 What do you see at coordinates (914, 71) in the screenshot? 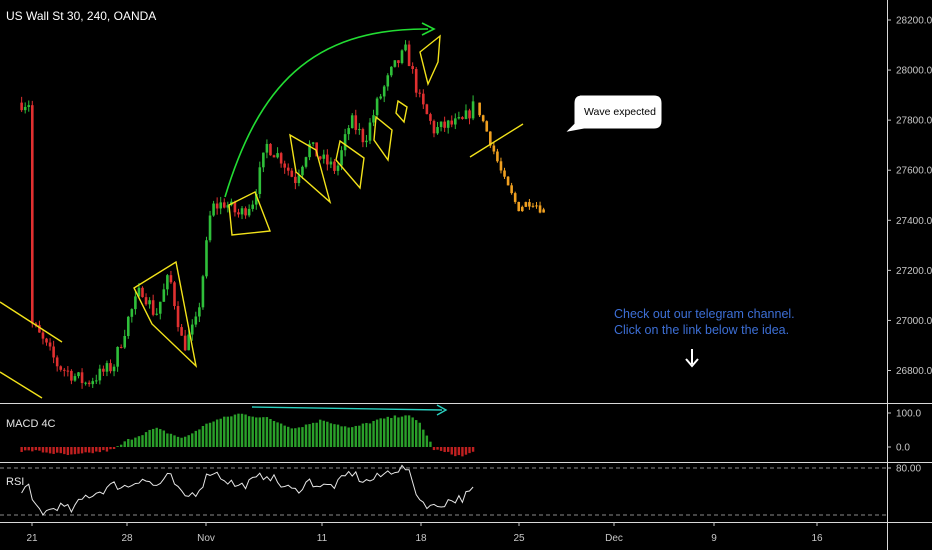
I see `price-tick-label: 28000.00` at bounding box center [914, 71].